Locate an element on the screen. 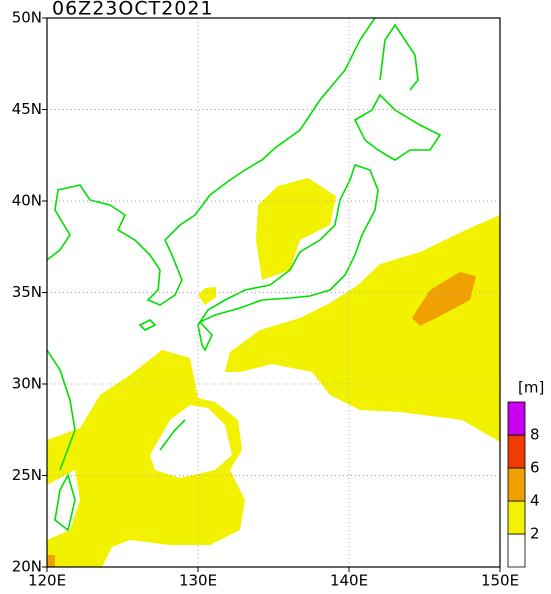 The width and height of the screenshot is (551, 594). y-tick-label: 40N is located at coordinates (27, 201).